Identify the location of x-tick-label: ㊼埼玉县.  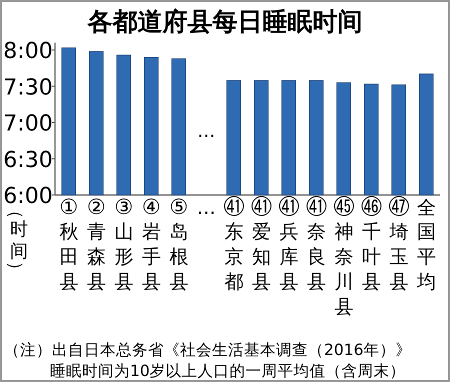
(399, 244).